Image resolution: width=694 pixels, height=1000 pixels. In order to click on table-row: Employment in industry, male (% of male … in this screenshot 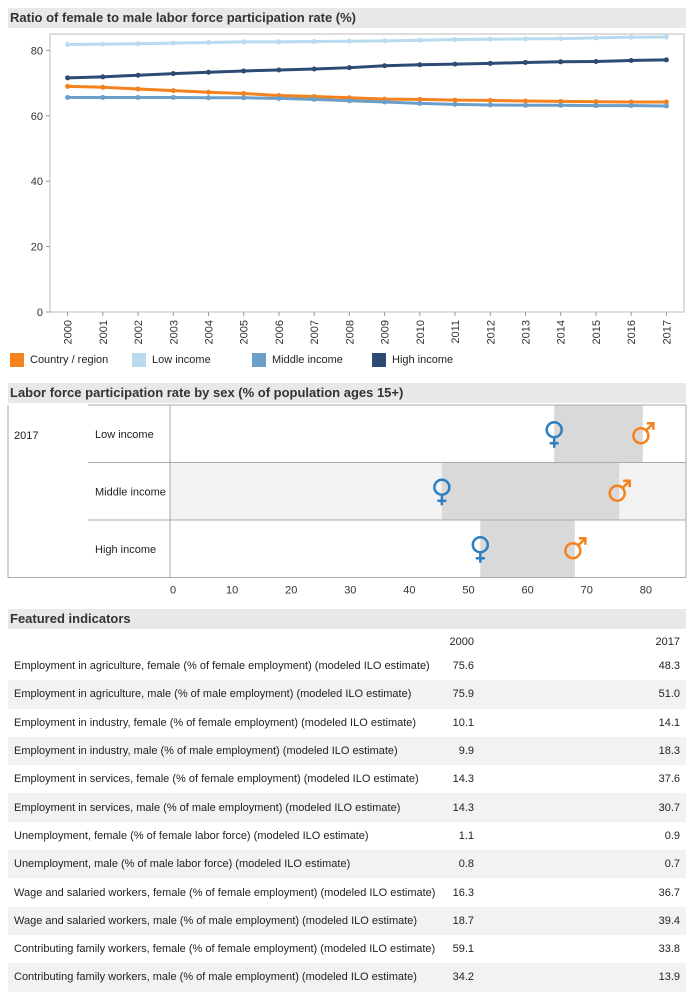, I will do `click(347, 751)`.